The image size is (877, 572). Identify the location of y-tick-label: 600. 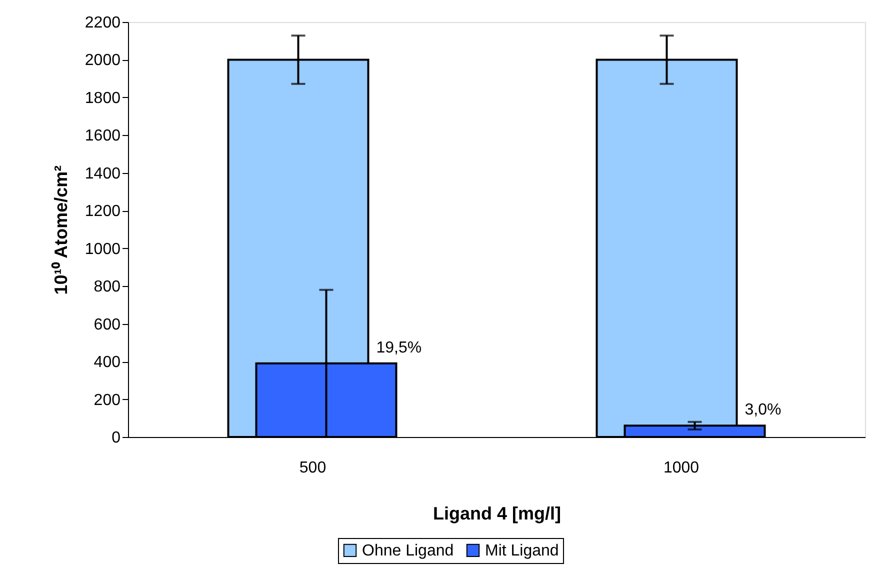
(107, 325).